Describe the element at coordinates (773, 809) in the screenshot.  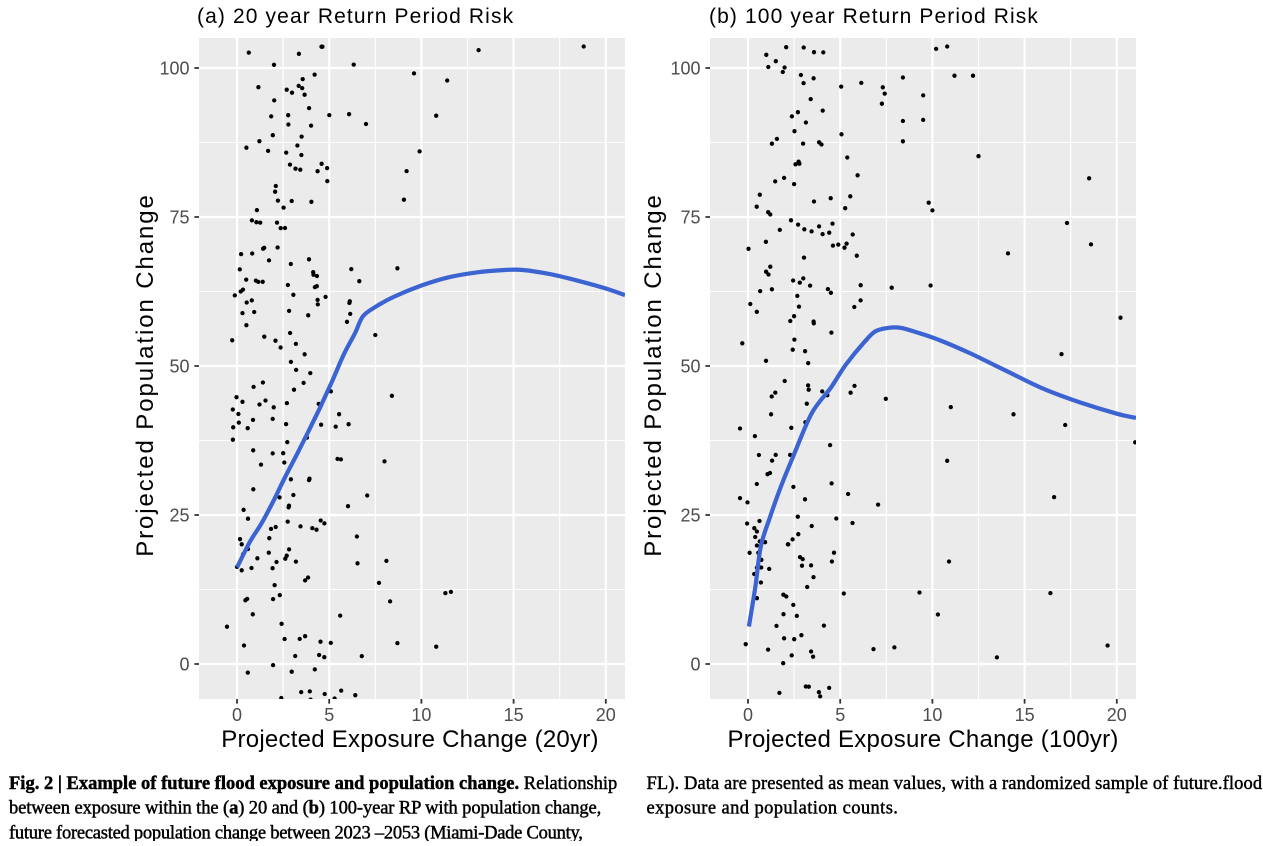
I see `svg-text:exposure and population counts: exposure and population counts.` at that location.